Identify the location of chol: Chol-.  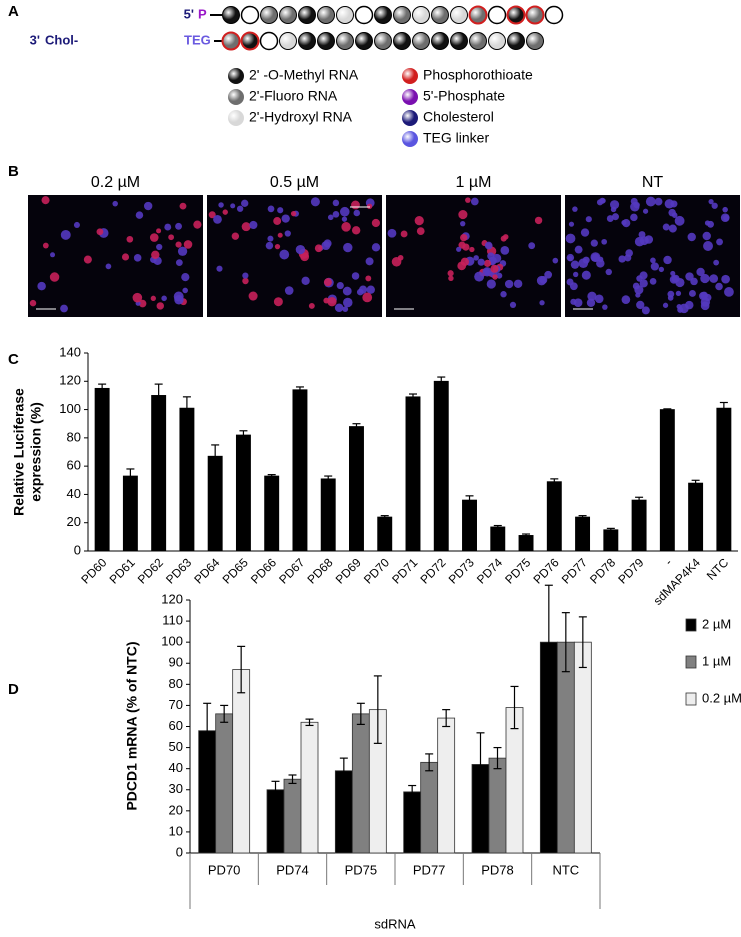
(61, 39).